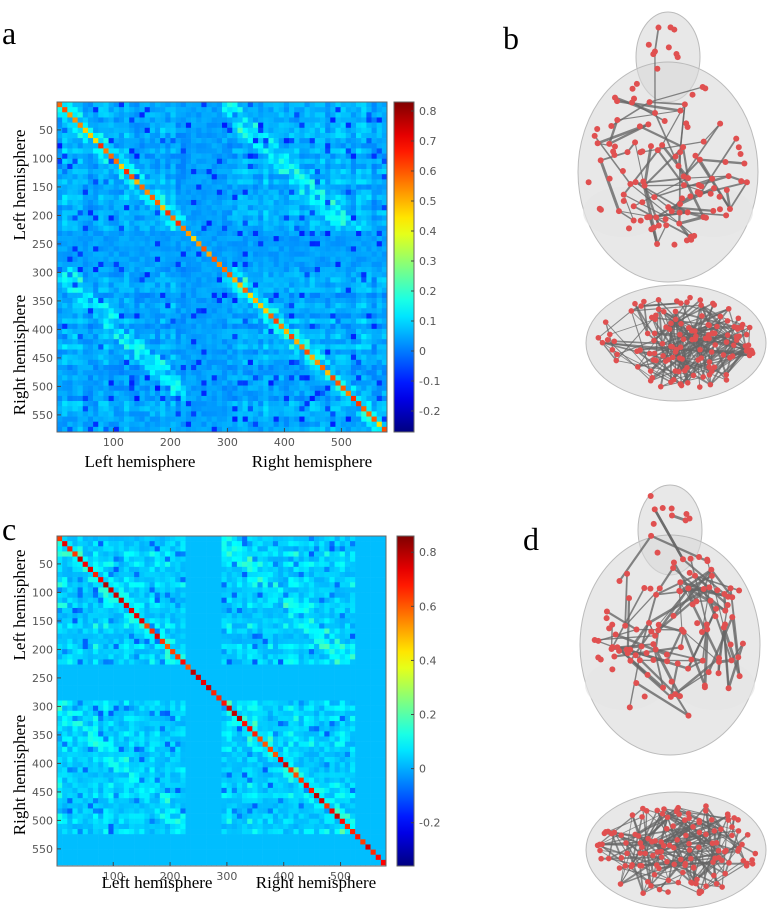 The image size is (771, 920). What do you see at coordinates (140, 461) in the screenshot?
I see `x-axis-label: Left hemisphere` at bounding box center [140, 461].